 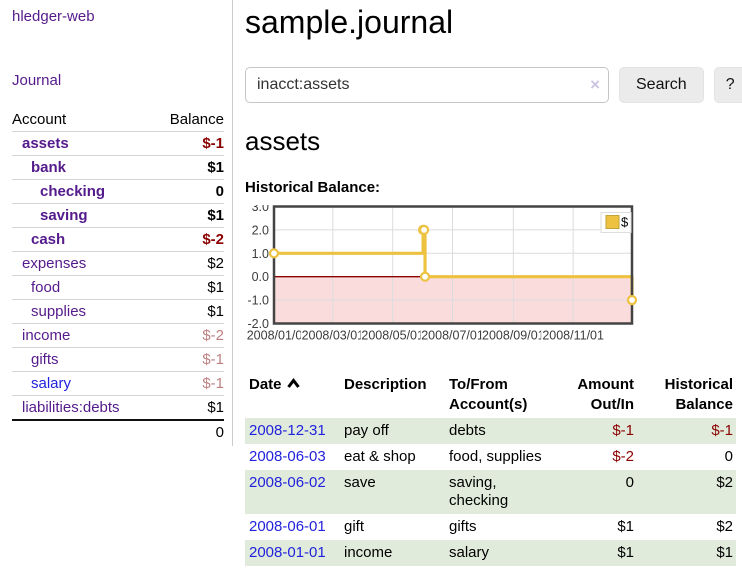 What do you see at coordinates (258, 301) in the screenshot?
I see `svg-text: -1.0` at bounding box center [258, 301].